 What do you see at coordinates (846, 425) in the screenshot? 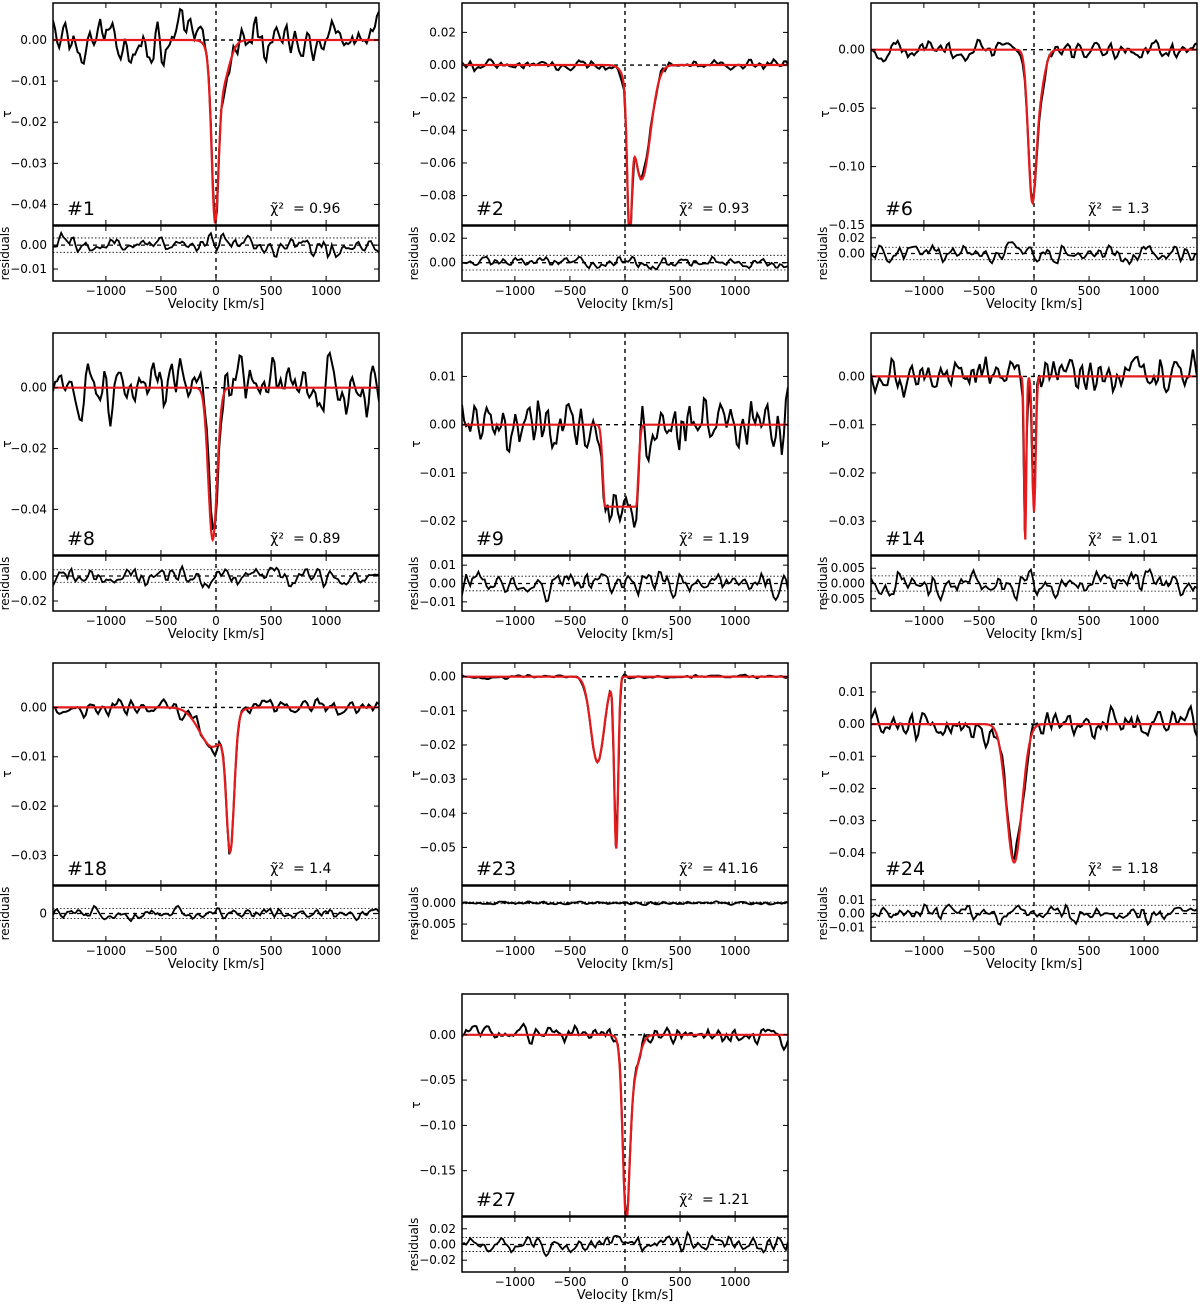
I see `y-tick-label: −0.01` at bounding box center [846, 425].